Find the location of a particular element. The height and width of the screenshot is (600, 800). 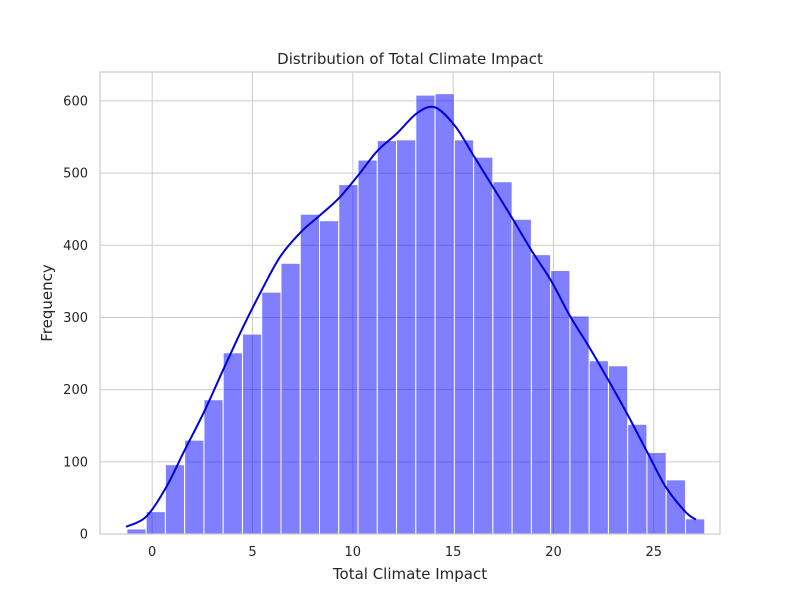

x-tick-label: 15 is located at coordinates (453, 552).